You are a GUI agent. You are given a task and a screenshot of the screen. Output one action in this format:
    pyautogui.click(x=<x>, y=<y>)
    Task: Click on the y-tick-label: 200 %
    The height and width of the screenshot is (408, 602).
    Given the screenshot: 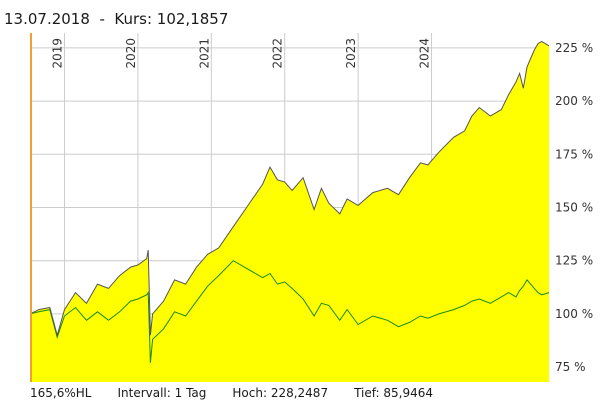 What is the action you would take?
    pyautogui.click(x=574, y=101)
    